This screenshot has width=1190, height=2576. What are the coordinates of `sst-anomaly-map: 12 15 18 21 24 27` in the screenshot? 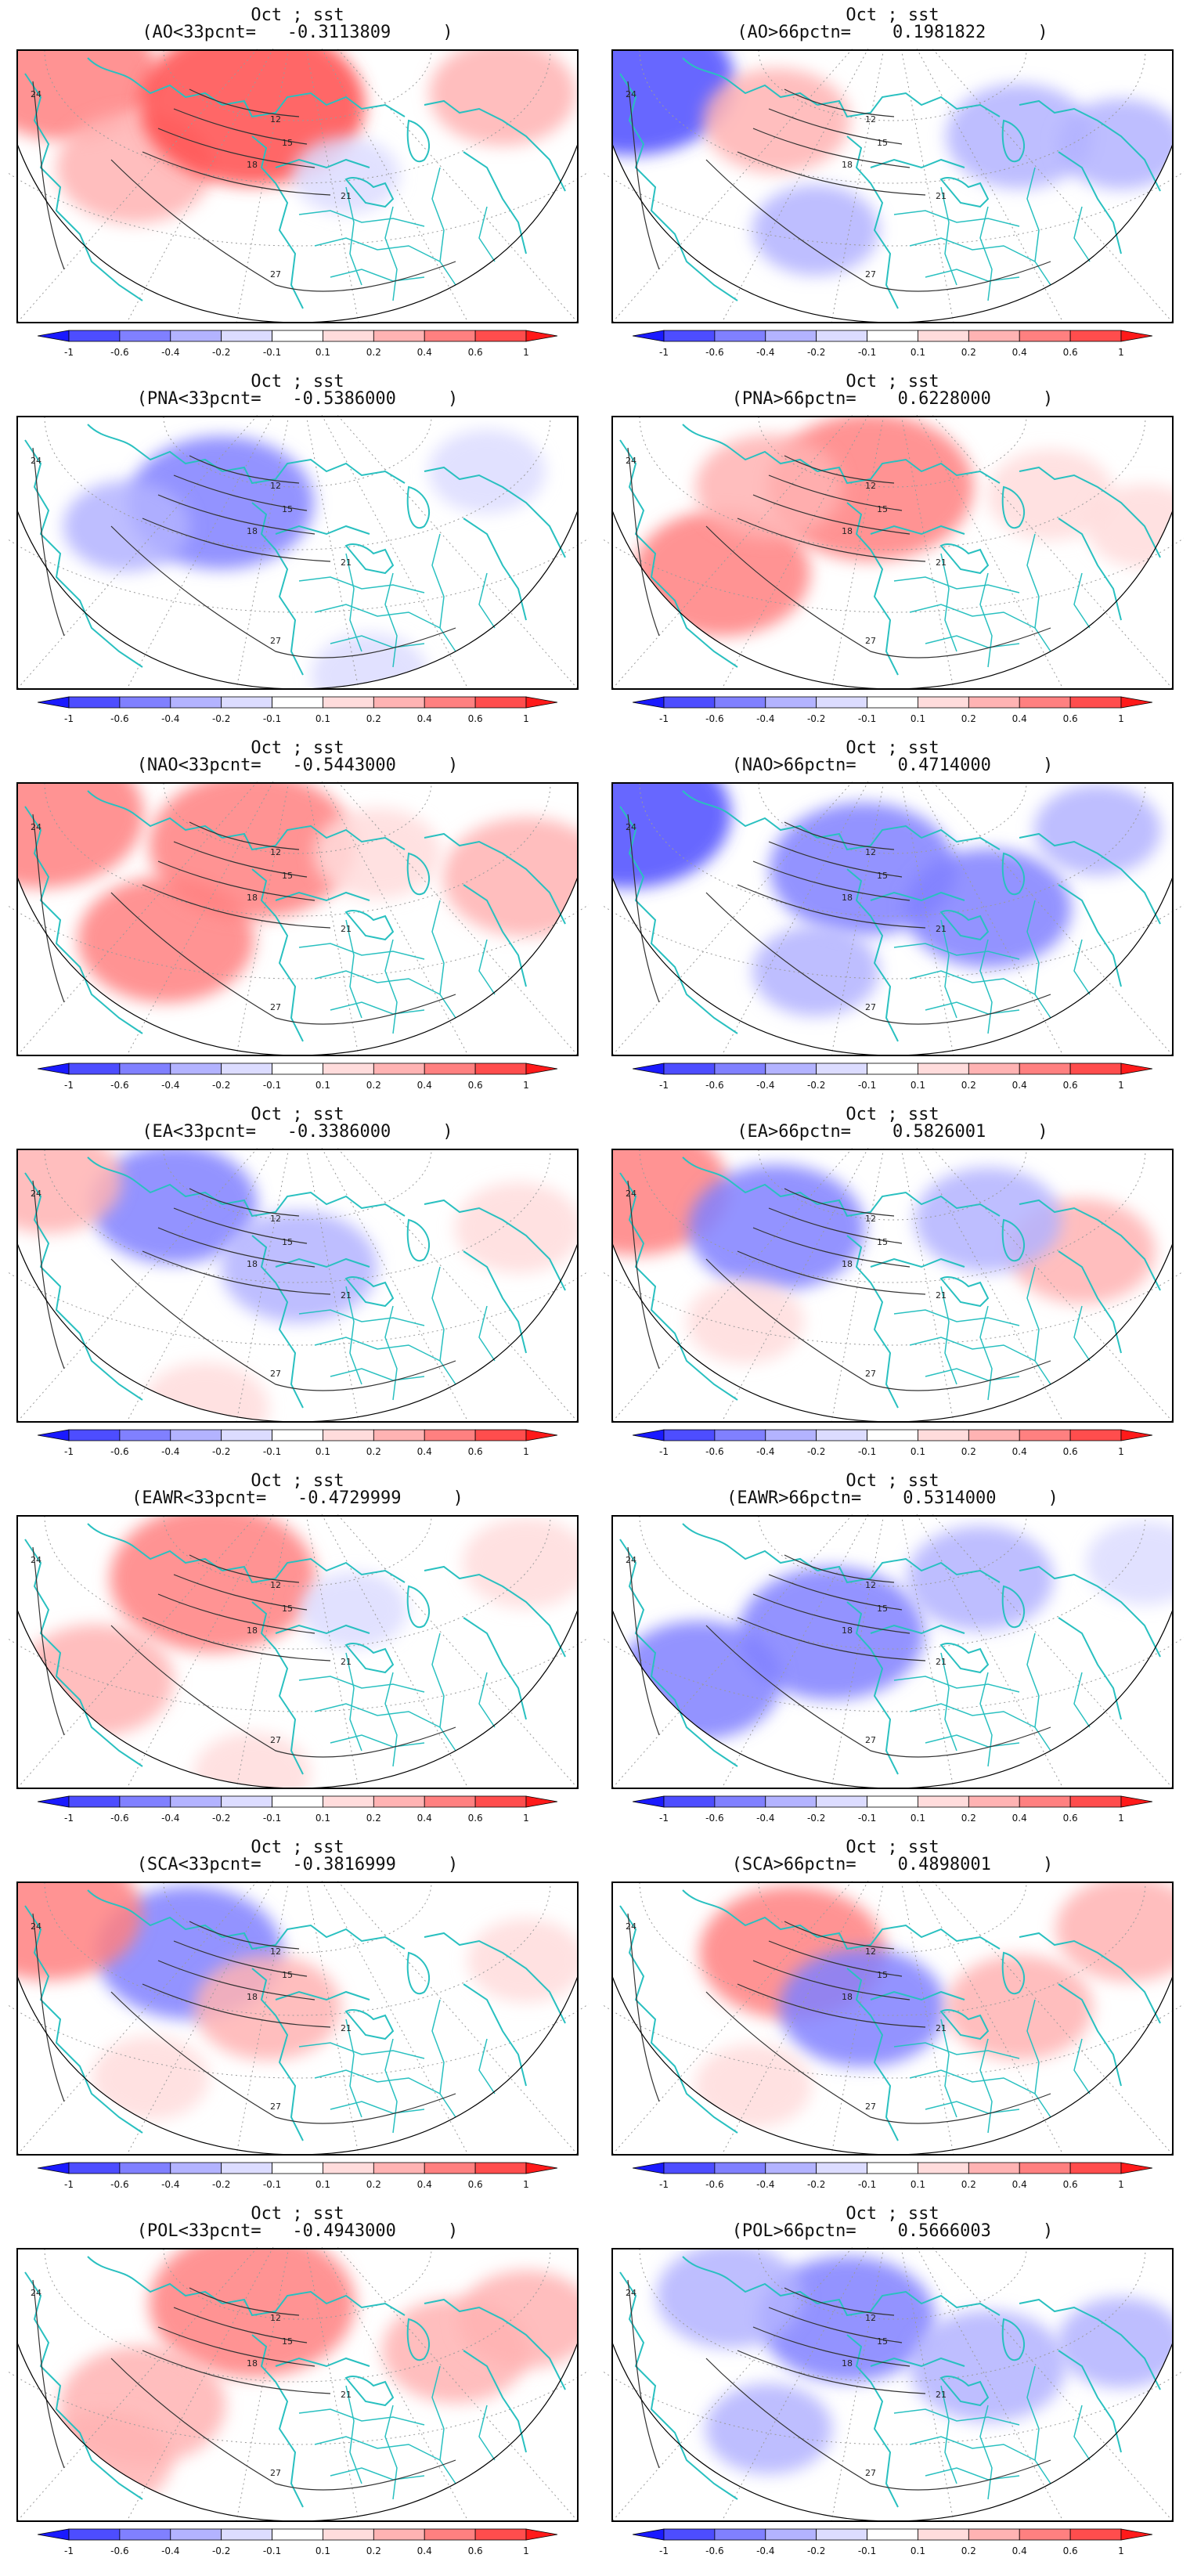 It's located at (297, 2384).